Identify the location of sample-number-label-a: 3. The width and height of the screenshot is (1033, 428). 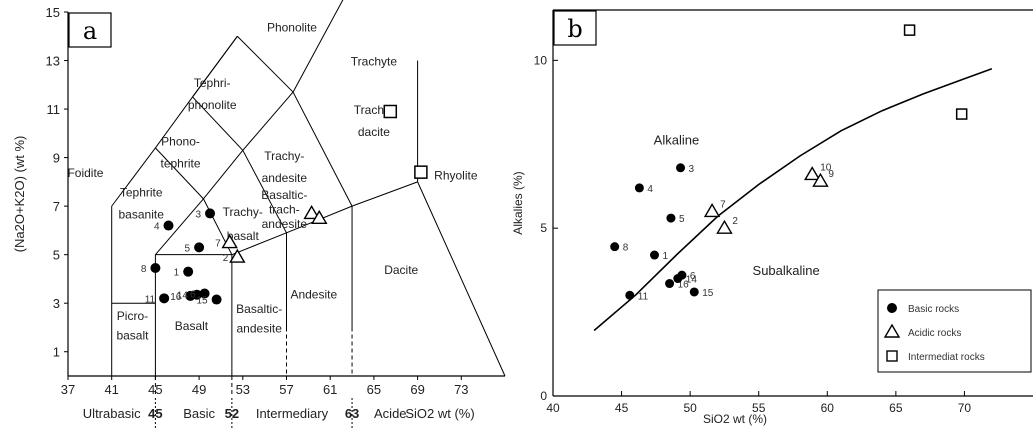
(198, 214).